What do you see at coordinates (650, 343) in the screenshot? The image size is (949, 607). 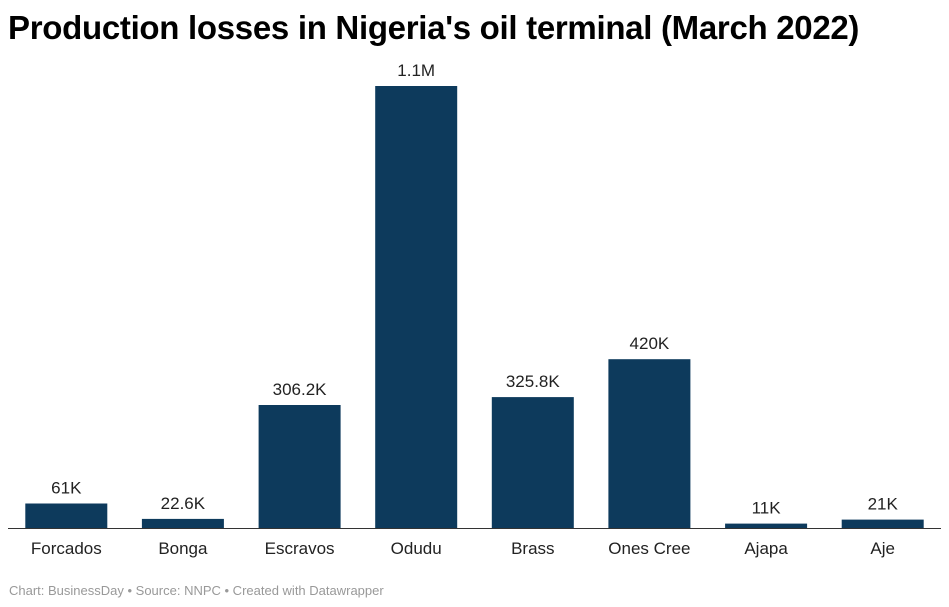 I see `value-label-ones-cree: 420K` at bounding box center [650, 343].